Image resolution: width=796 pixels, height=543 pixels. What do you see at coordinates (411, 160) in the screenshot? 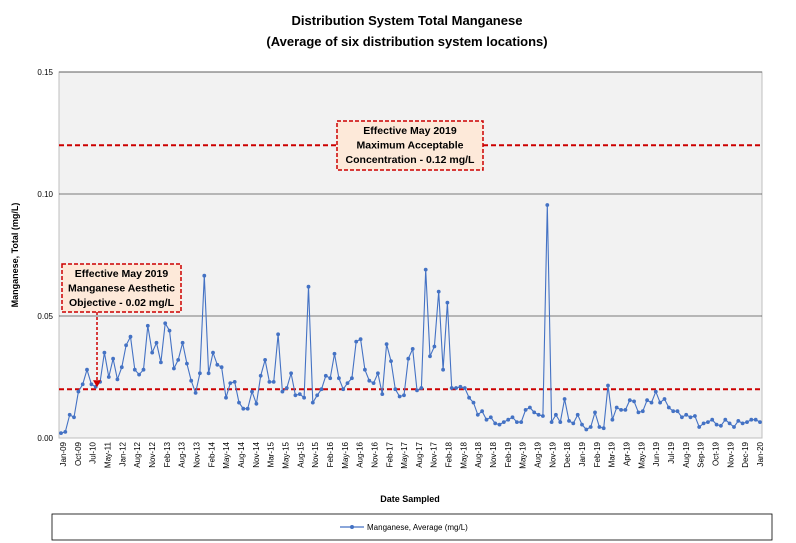
I see `annotation-text: Concentration - 0.12 mg/L` at bounding box center [411, 160].